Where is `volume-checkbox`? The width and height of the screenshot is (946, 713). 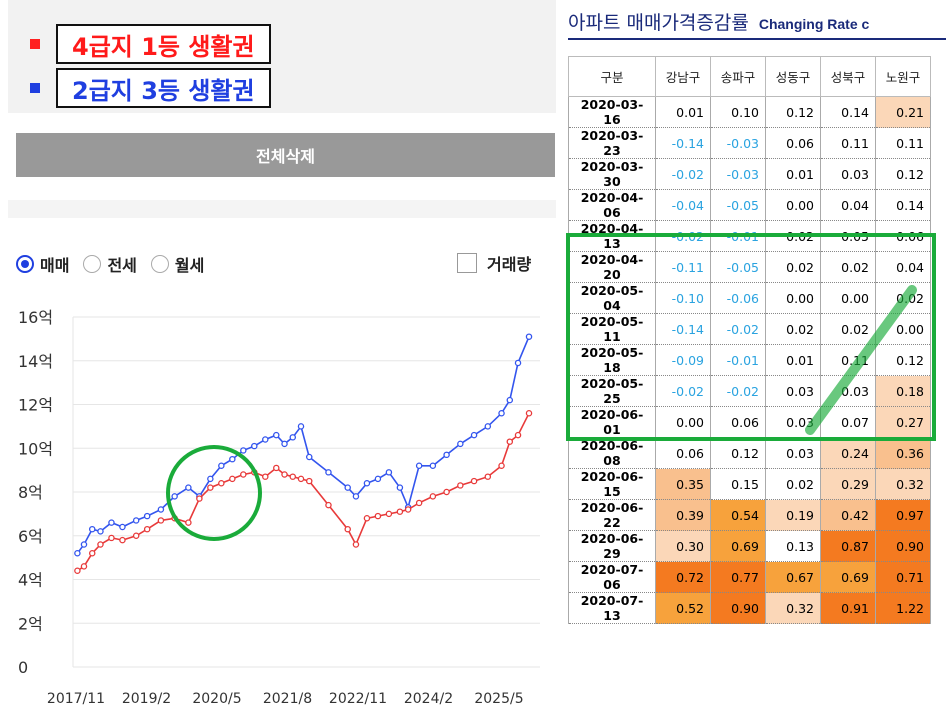 volume-checkbox is located at coordinates (467, 263).